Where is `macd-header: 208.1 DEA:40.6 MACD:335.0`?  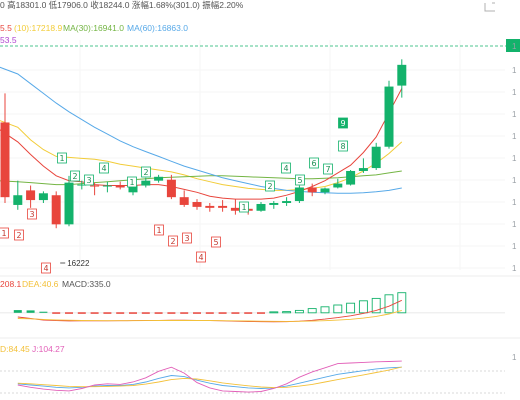
macd-header: 208.1 DEA:40.6 MACD:335.0 is located at coordinates (55, 284).